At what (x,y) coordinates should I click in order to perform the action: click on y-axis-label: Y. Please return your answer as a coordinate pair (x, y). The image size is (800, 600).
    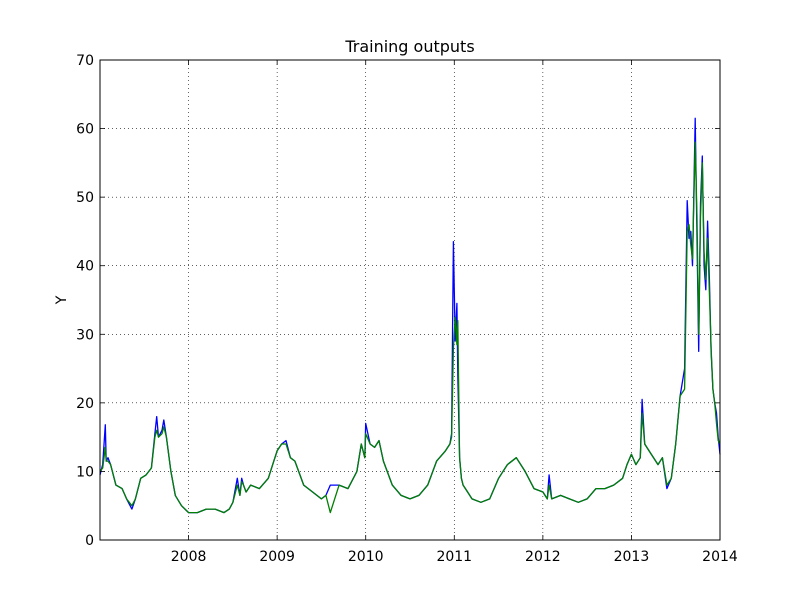
    Looking at the image, I should click on (62, 300).